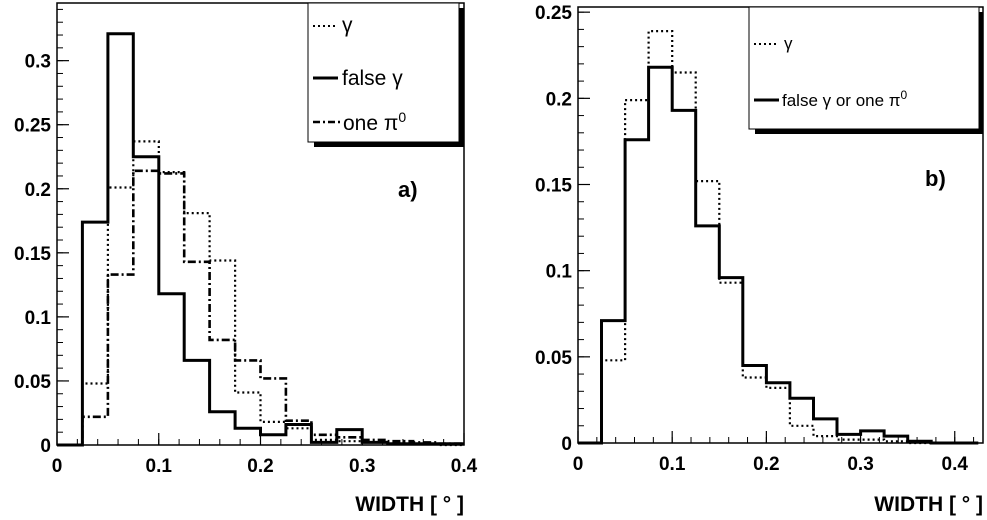  I want to click on panel-a-y-tick-label: 0.15, so click(32, 254).